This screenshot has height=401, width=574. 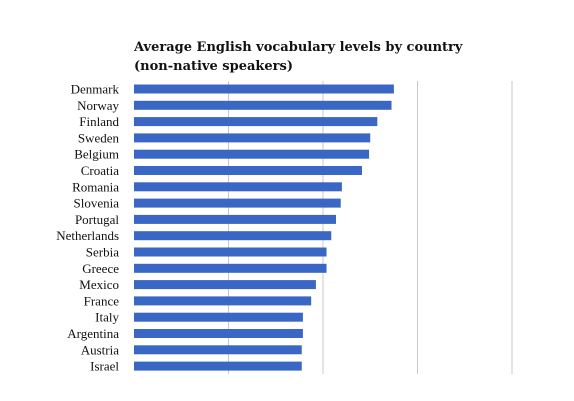 I want to click on category-label: Romania, so click(x=95, y=186).